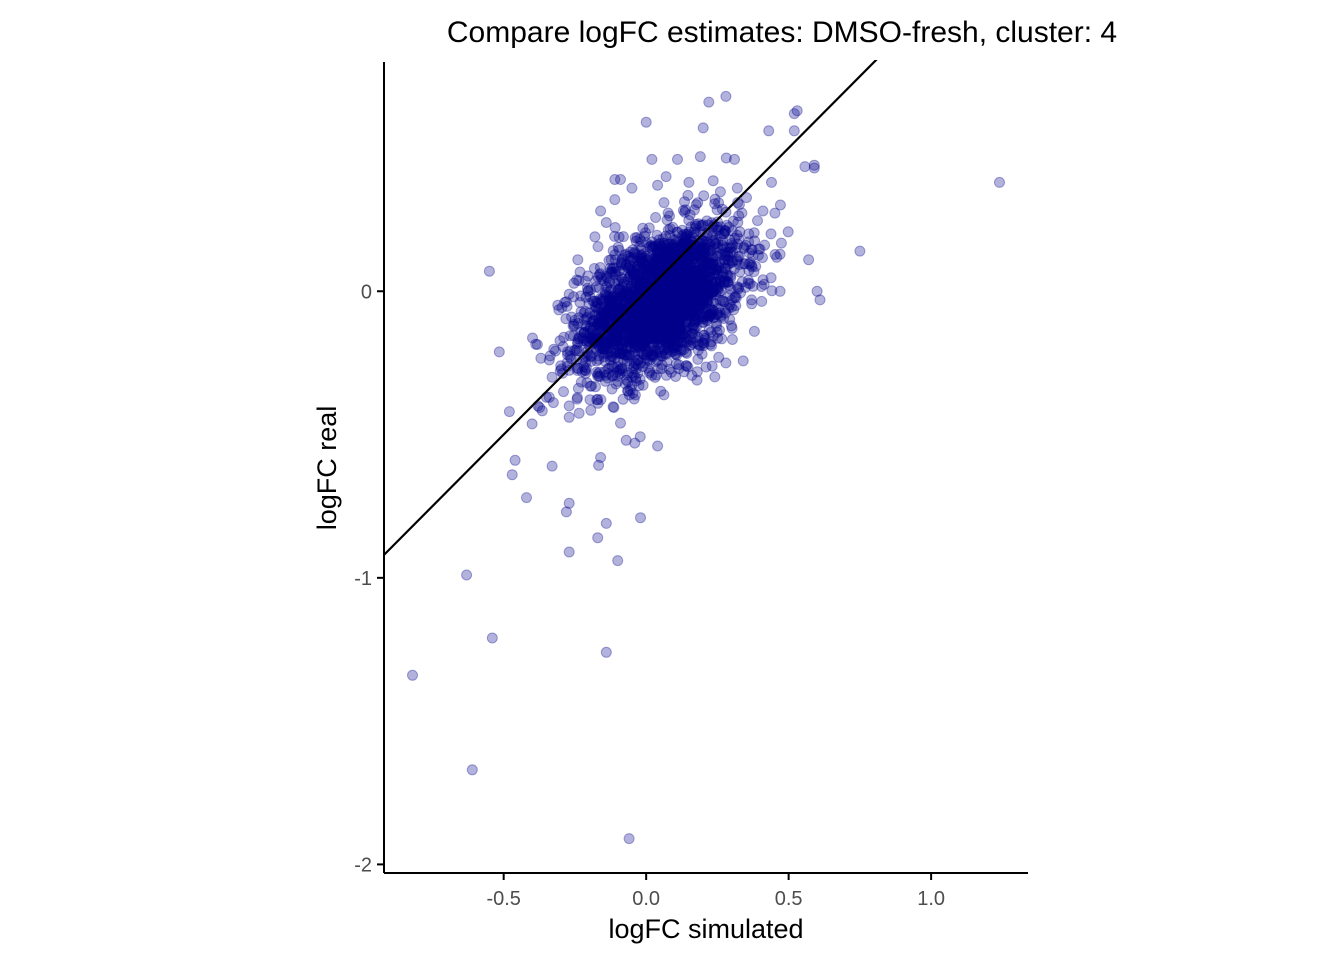 The image size is (1344, 960). Describe the element at coordinates (327, 468) in the screenshot. I see `y-axis-title: logFC real` at that location.